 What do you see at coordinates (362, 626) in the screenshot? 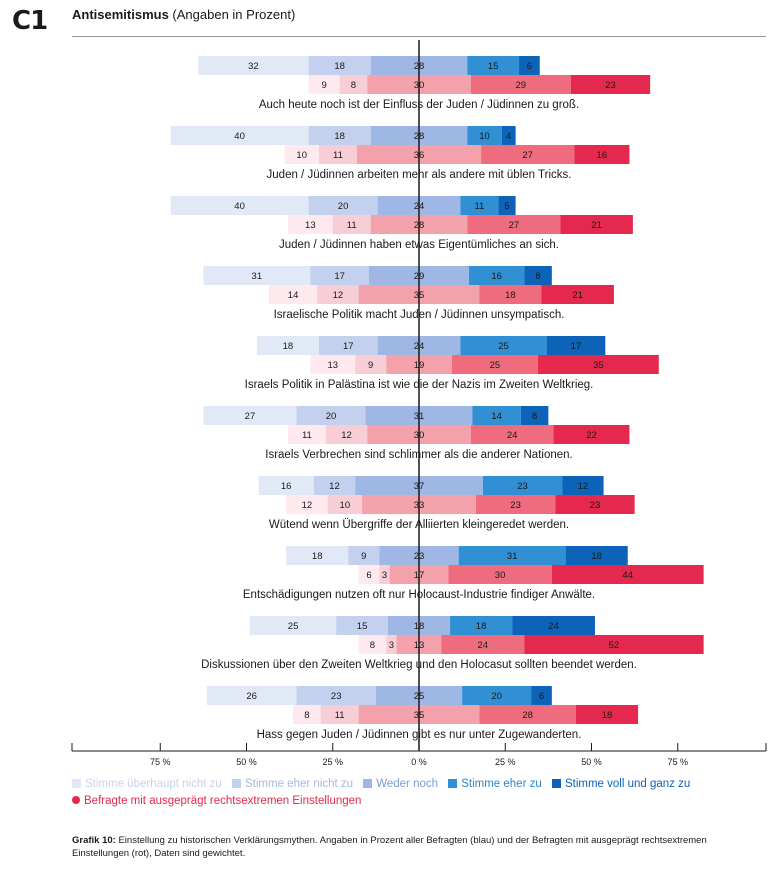
I see `bar-label-all-9-seg-2: 15` at bounding box center [362, 626].